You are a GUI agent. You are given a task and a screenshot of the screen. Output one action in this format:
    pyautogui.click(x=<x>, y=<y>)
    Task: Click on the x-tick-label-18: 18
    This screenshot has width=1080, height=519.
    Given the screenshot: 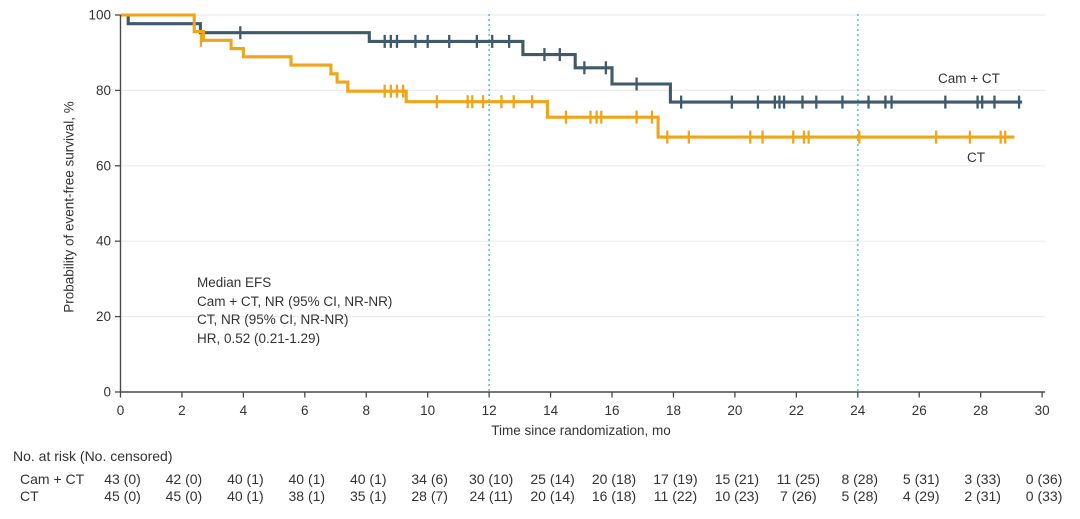 What is the action you would take?
    pyautogui.click(x=673, y=410)
    